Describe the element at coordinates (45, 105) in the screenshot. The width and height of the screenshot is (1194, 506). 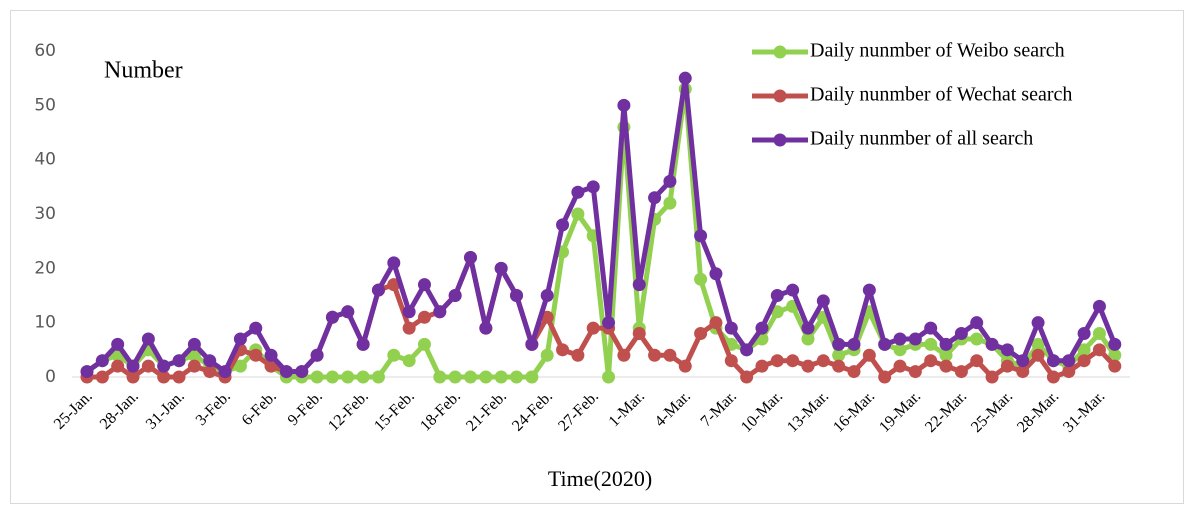
I see `y-tick-label: 50` at that location.